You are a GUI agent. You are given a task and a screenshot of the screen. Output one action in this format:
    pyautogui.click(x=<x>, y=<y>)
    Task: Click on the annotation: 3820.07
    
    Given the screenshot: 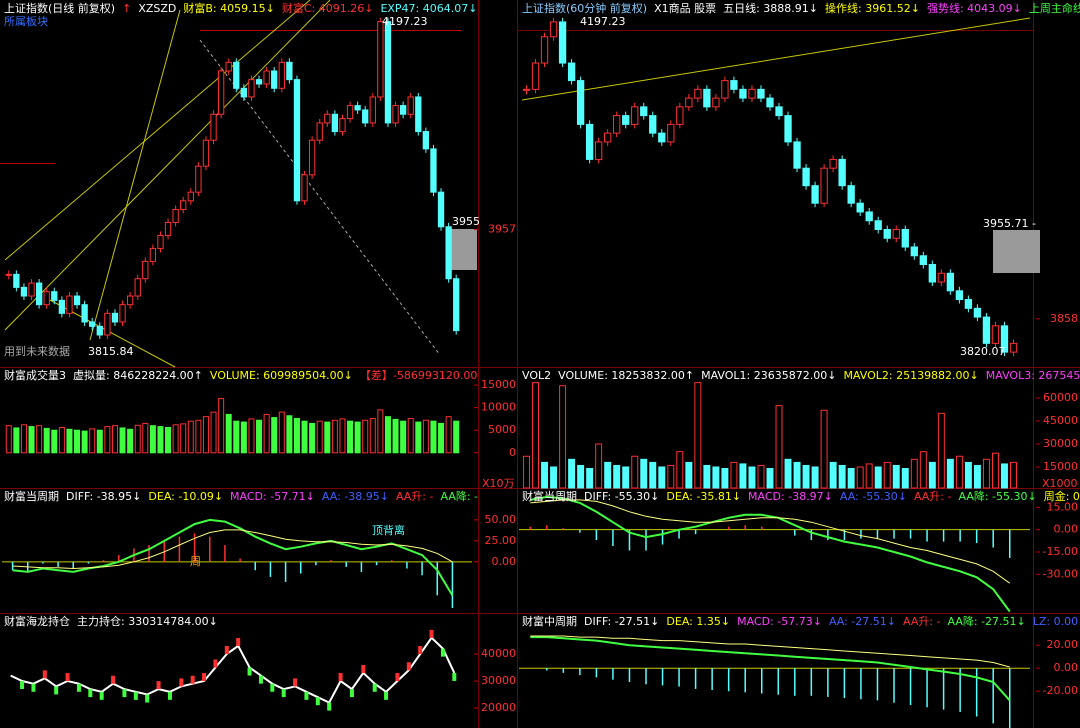 What is the action you would take?
    pyautogui.click(x=983, y=351)
    